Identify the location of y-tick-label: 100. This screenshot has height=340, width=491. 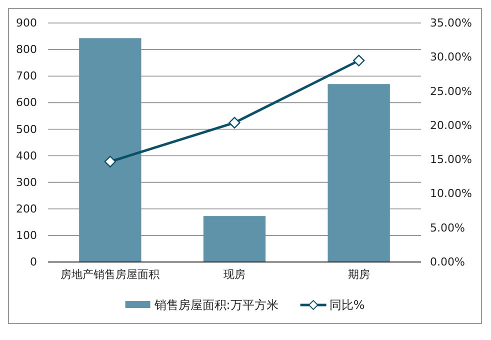
(26, 235).